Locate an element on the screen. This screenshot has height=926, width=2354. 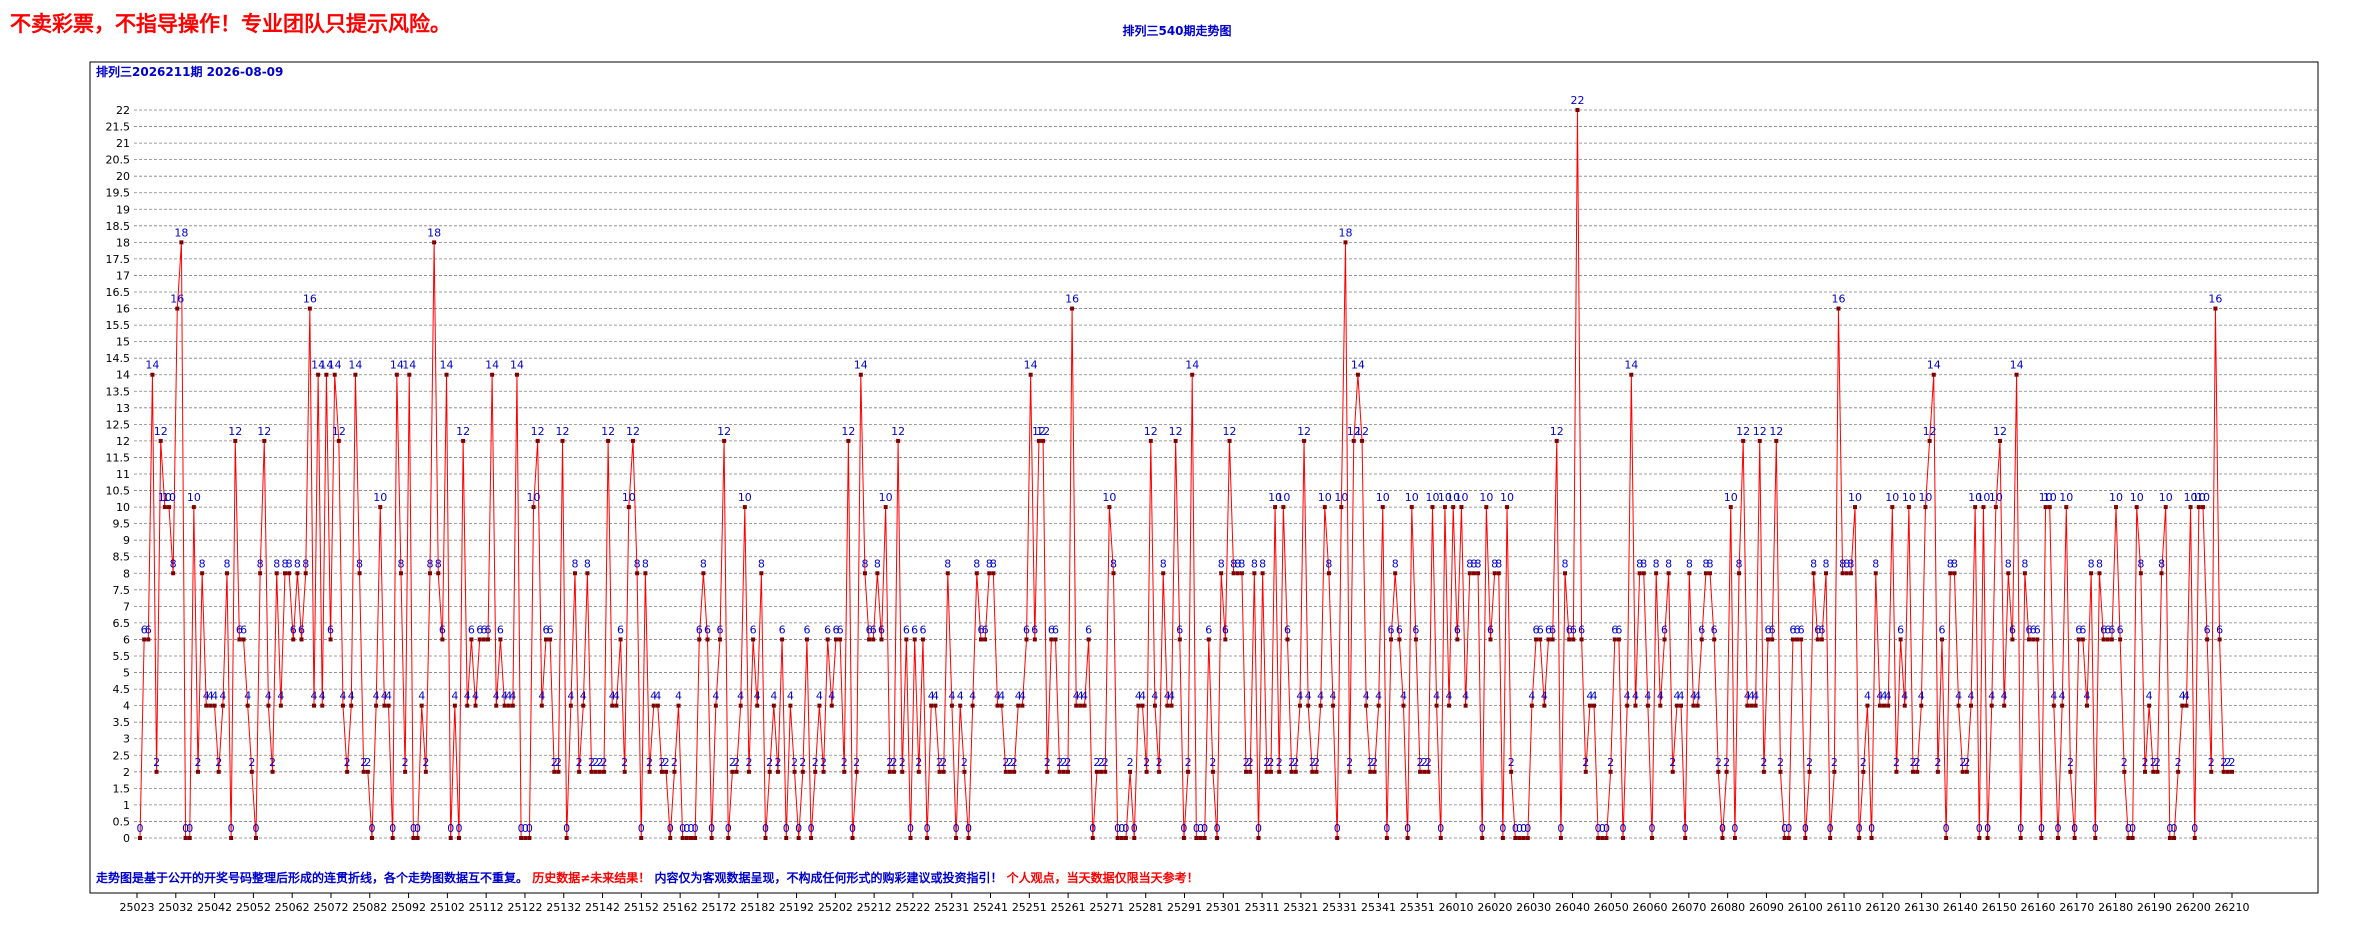
x-tick-label: 26010 is located at coordinates (1456, 907).